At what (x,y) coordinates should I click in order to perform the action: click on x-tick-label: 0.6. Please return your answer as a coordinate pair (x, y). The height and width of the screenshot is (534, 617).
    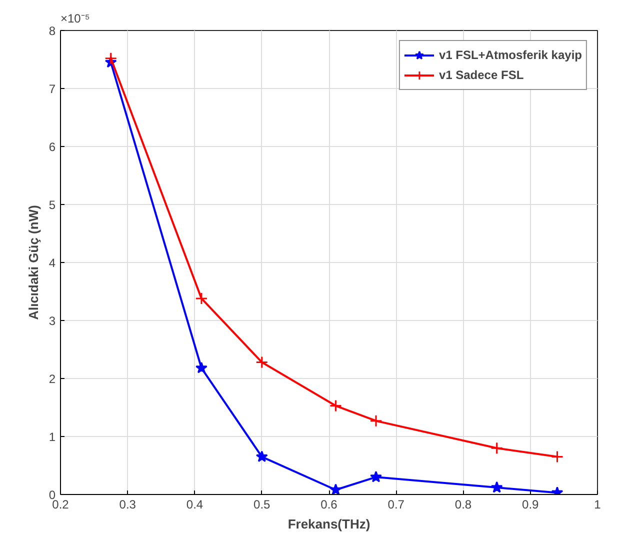
    Looking at the image, I should click on (329, 505).